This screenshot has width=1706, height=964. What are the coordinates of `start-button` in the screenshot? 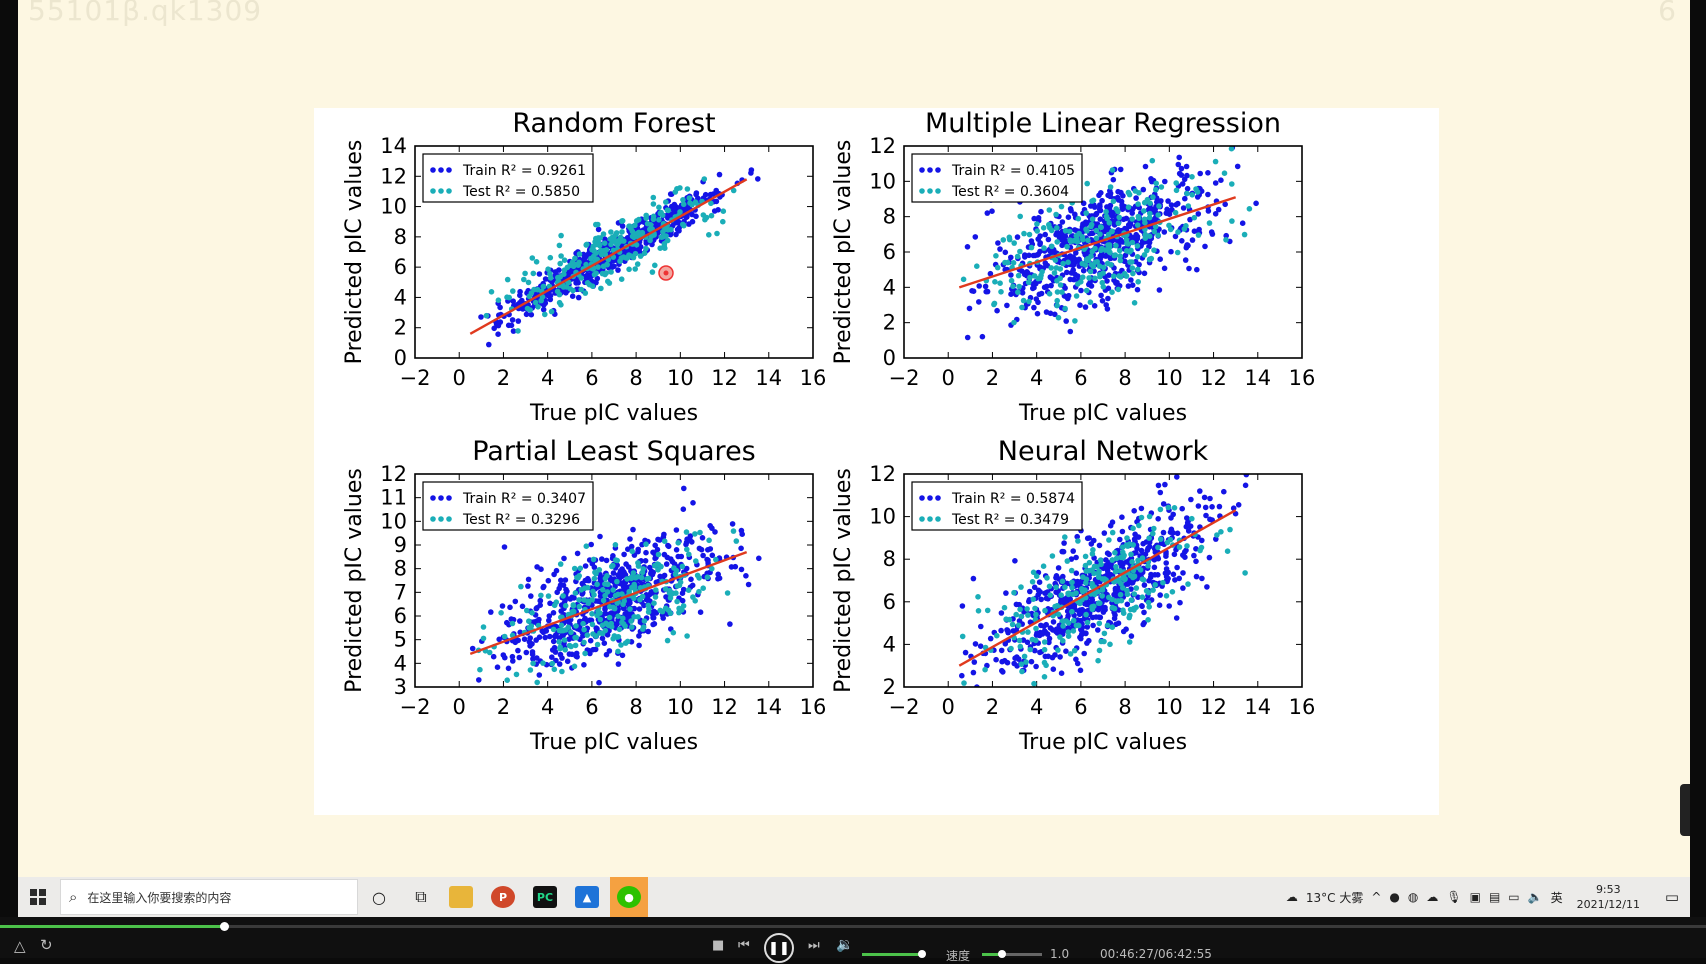 It's located at (38, 897).